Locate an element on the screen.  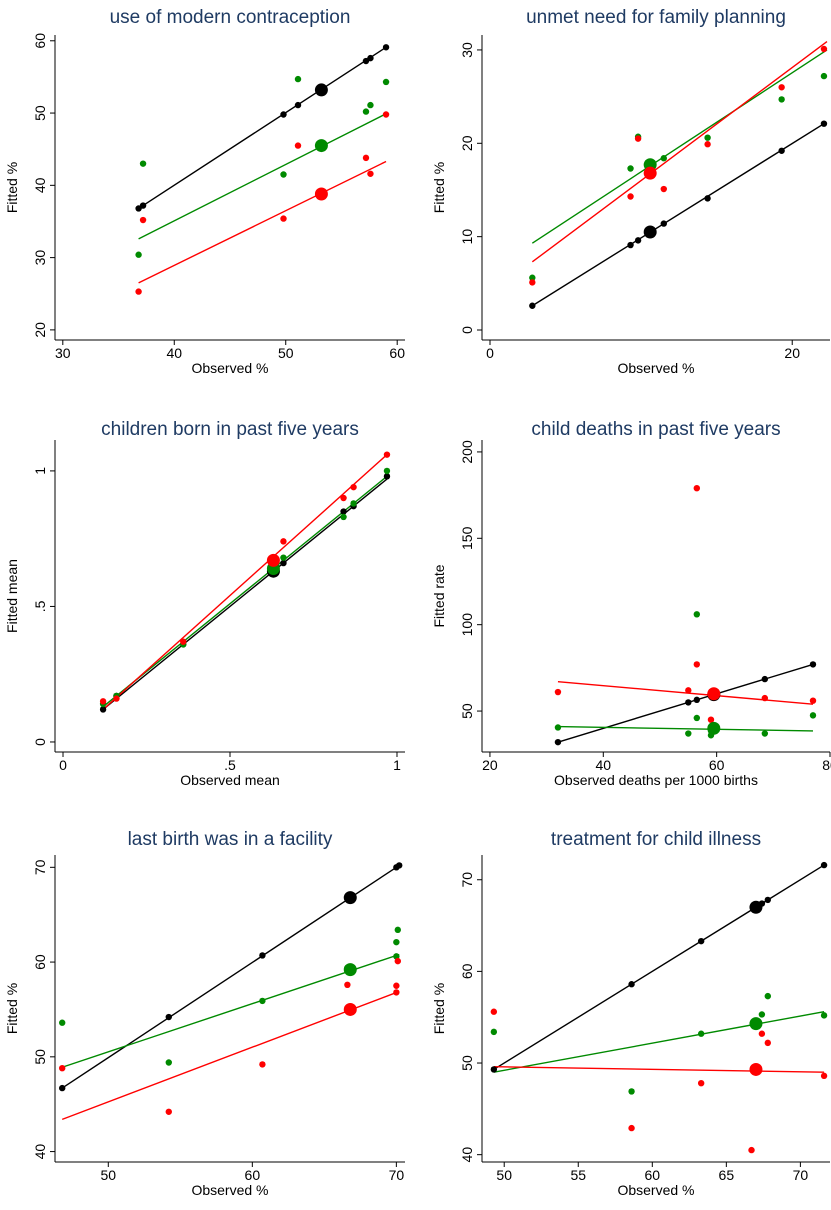
panel-title: treatment for child illness is located at coordinates (656, 839).